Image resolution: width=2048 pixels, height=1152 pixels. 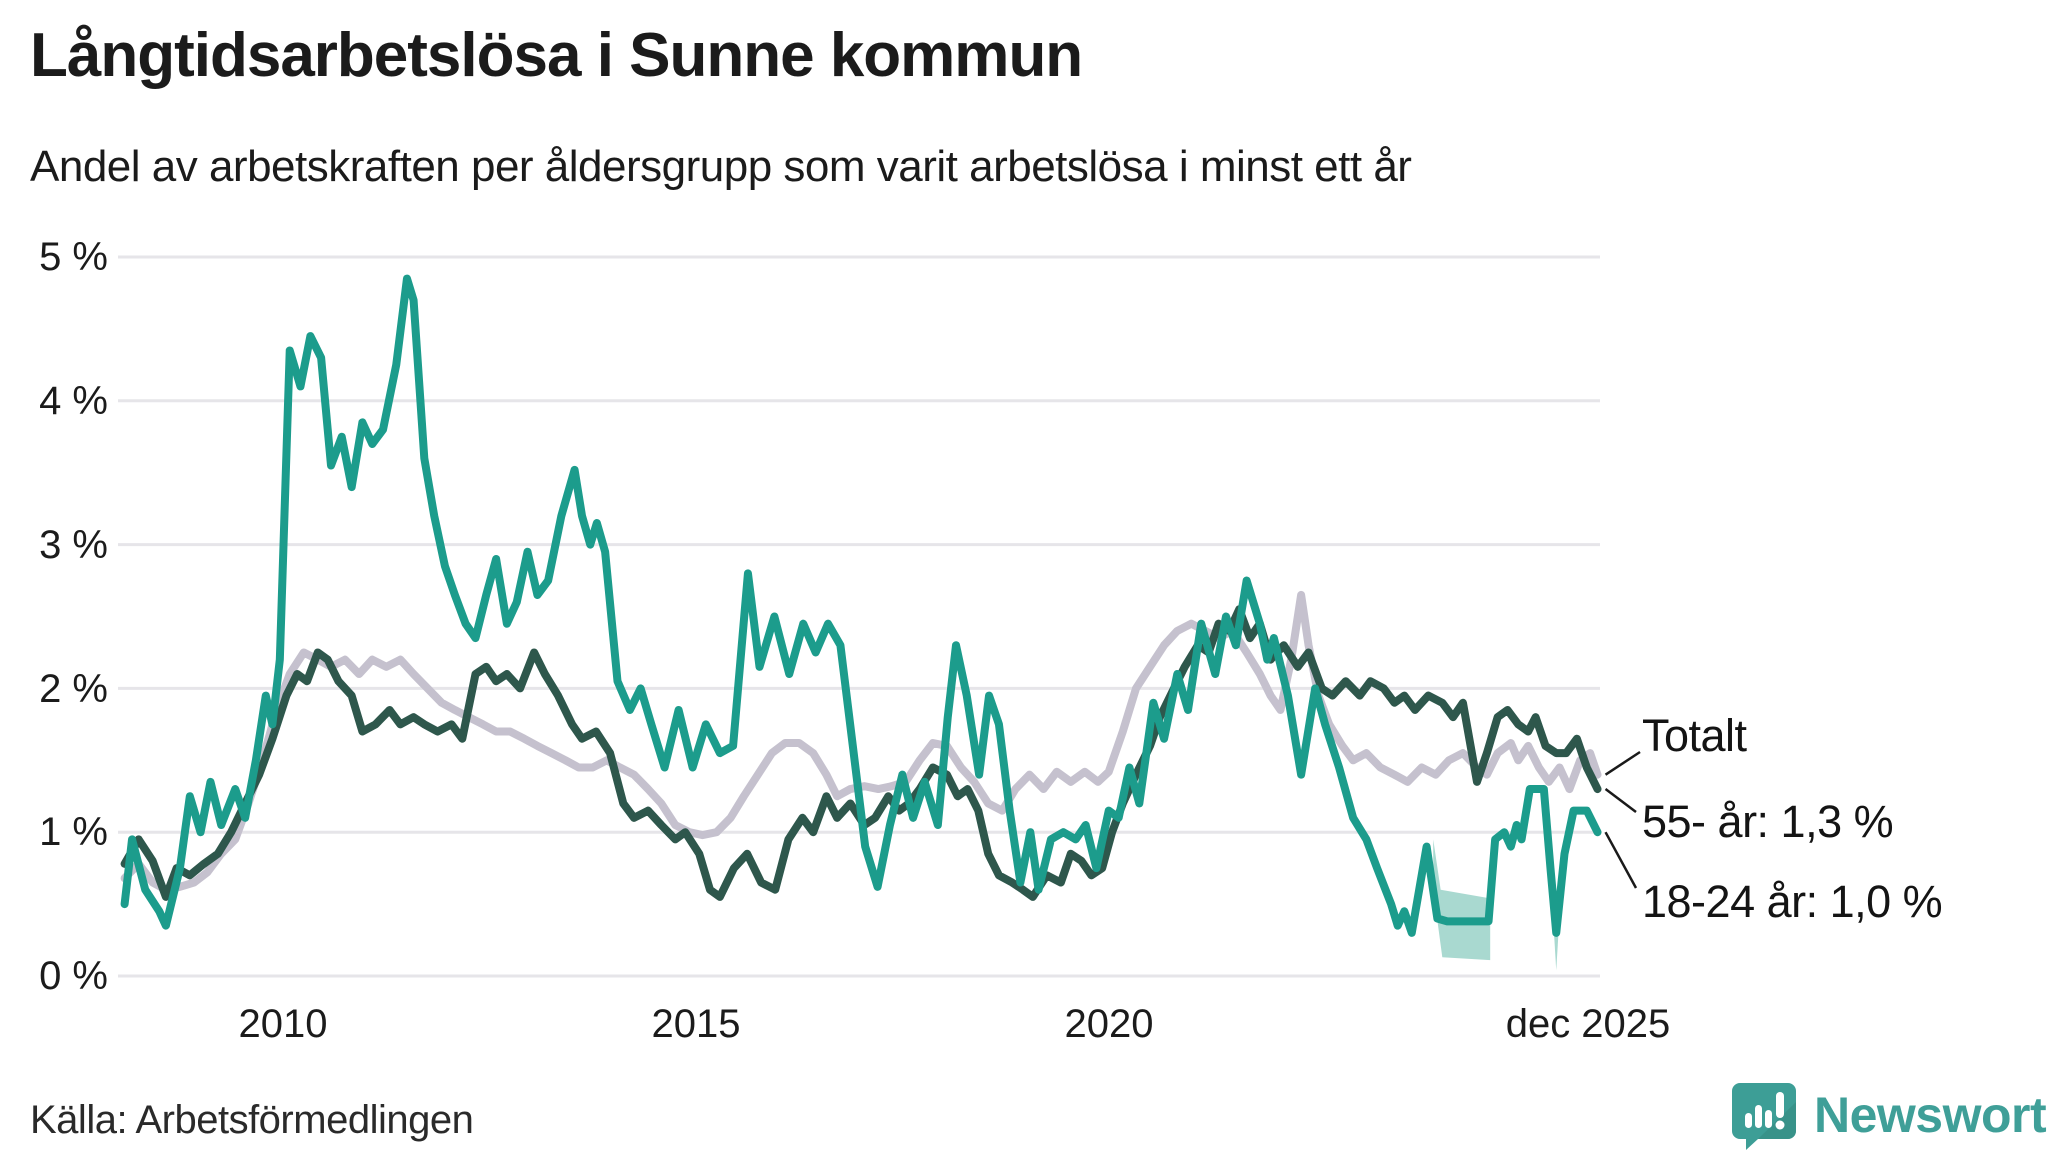 I want to click on x-tick-2015: 2015, so click(x=696, y=1024).